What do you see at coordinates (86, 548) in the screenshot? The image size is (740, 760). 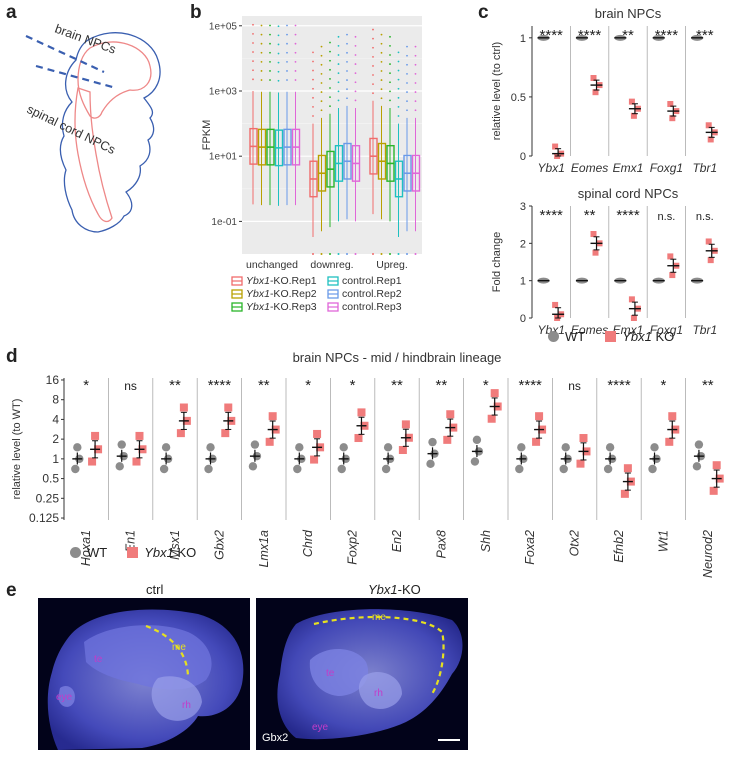 I see `gene-label: Hoxa1` at bounding box center [86, 548].